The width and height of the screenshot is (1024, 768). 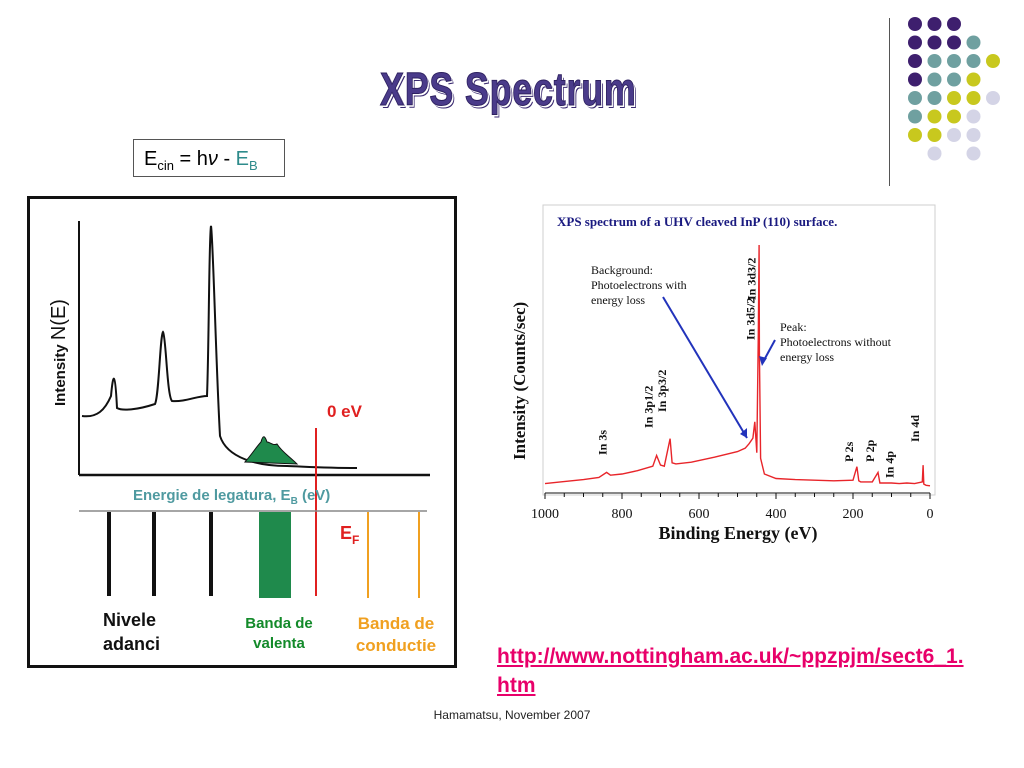 I want to click on diagram-spectrum-curve, so click(x=219, y=347).